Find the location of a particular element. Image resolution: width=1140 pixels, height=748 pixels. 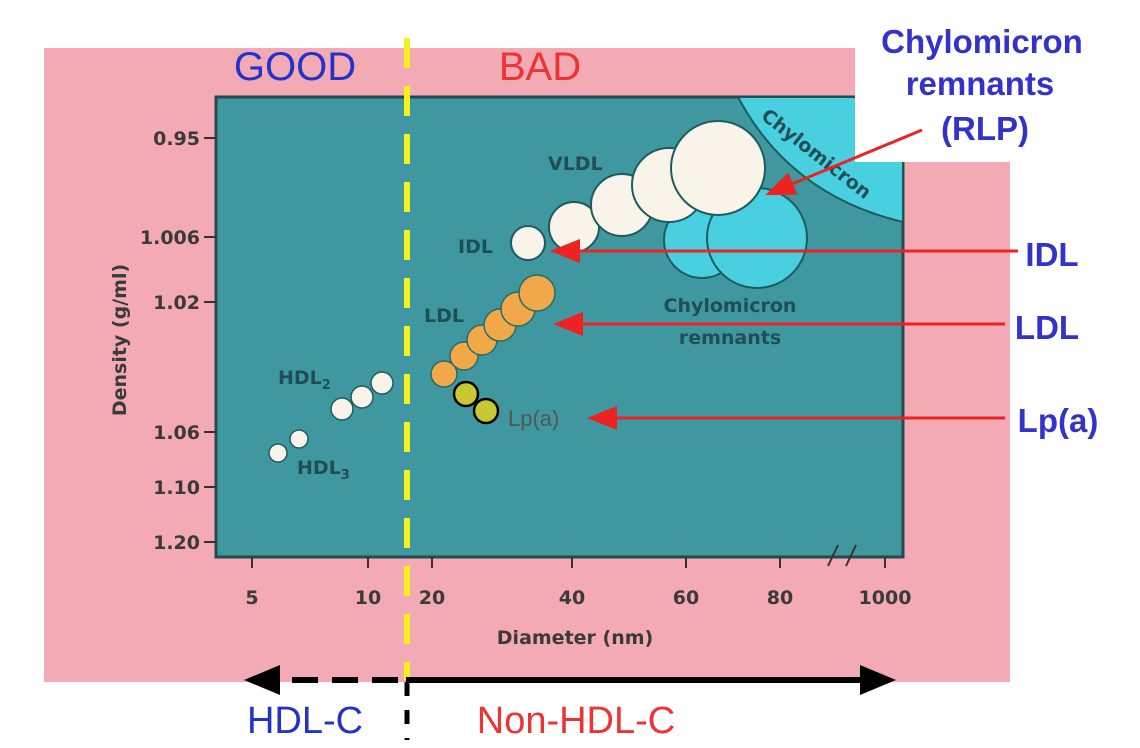

ldl-circles is located at coordinates (493, 331).